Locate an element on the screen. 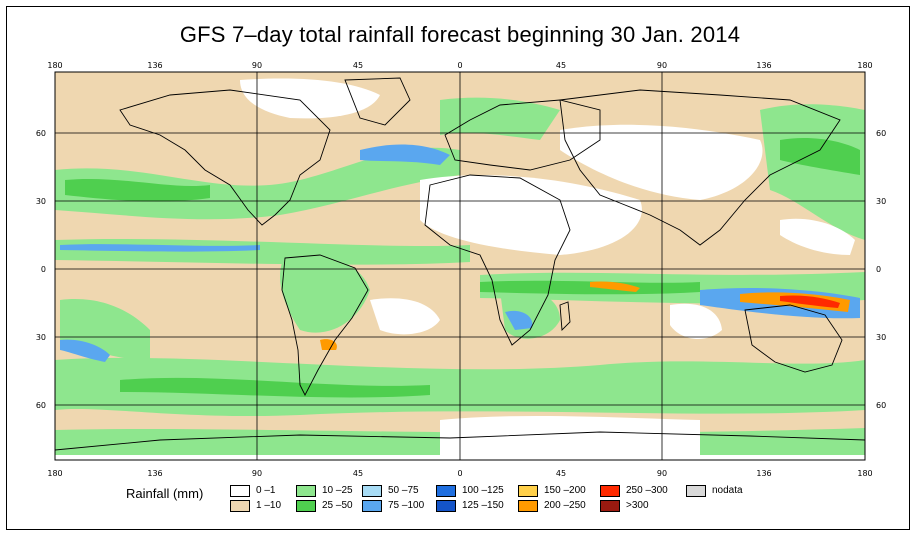  lon-ticks-top: 180 136 90 45 0 45 90 136 180 is located at coordinates (459, 65).